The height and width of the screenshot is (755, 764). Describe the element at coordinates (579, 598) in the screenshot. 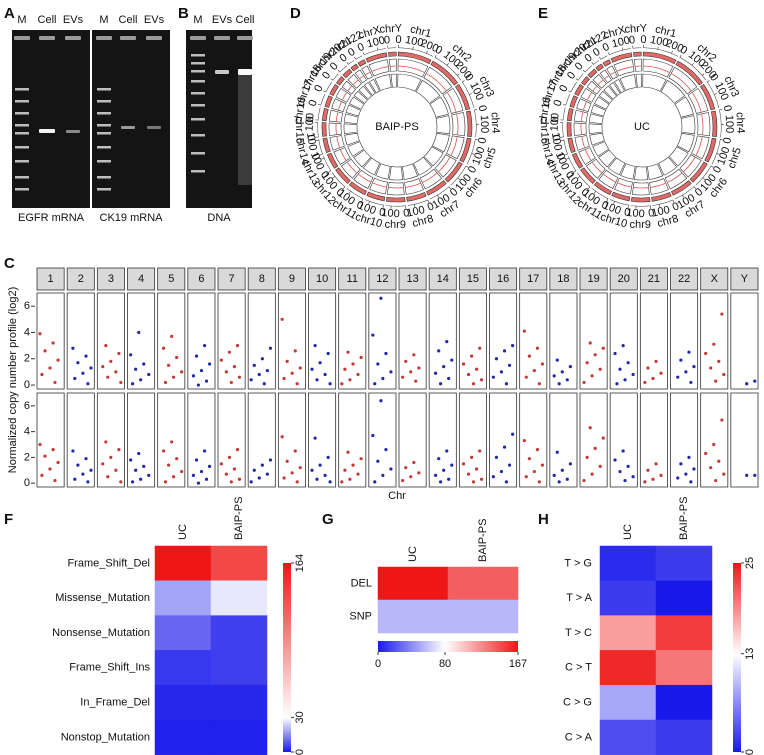

I see `row-label: T > A` at that location.